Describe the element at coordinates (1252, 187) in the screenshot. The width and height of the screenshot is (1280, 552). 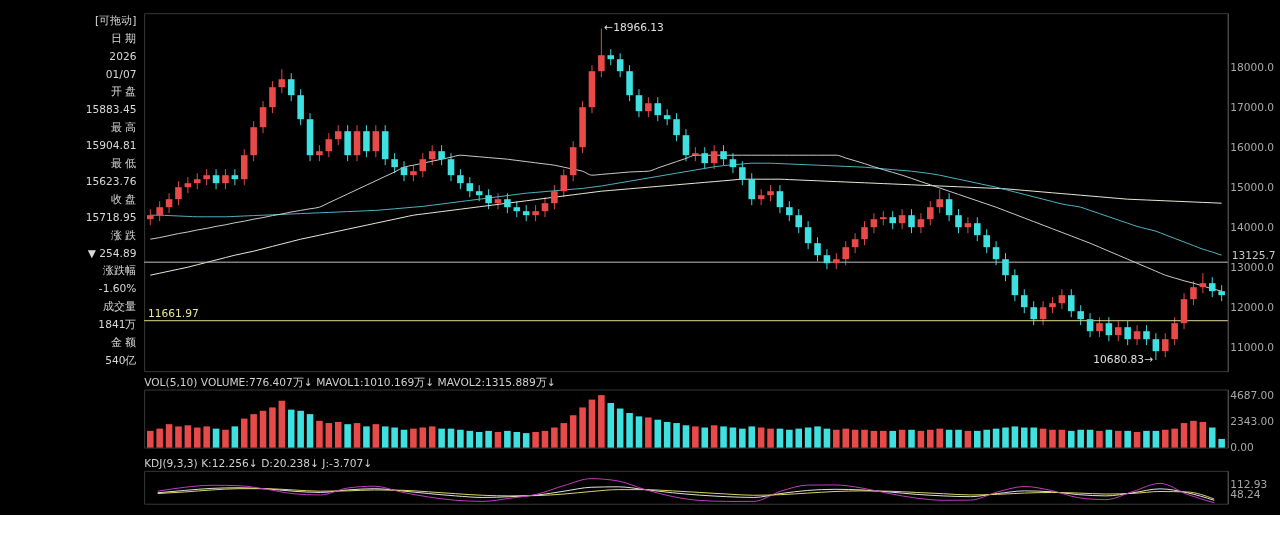
I see `y-tick-label: 15000.0` at that location.